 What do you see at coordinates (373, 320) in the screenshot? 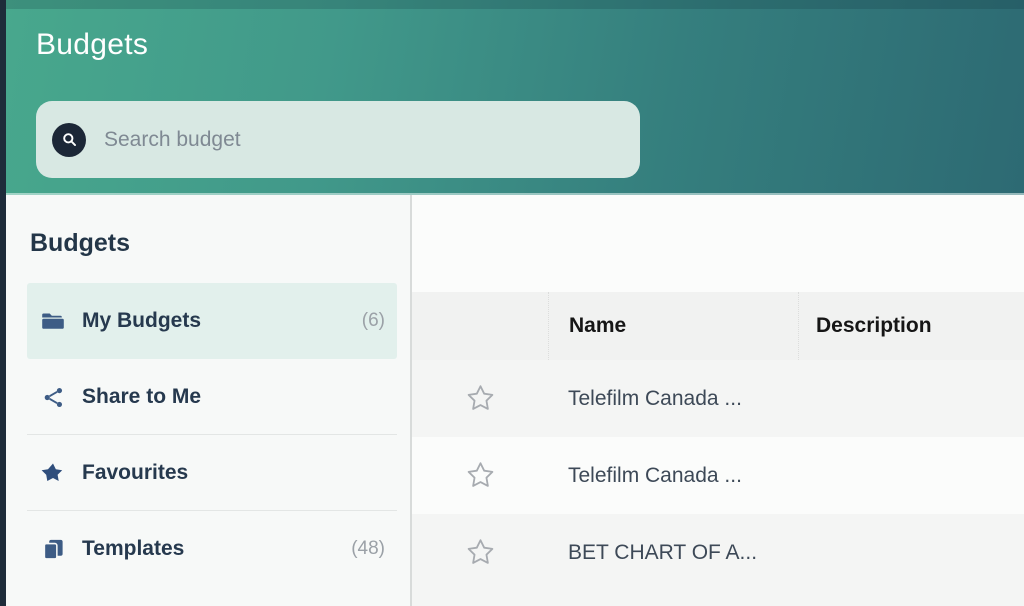
I see `sidebar-item-count: (6)` at bounding box center [373, 320].